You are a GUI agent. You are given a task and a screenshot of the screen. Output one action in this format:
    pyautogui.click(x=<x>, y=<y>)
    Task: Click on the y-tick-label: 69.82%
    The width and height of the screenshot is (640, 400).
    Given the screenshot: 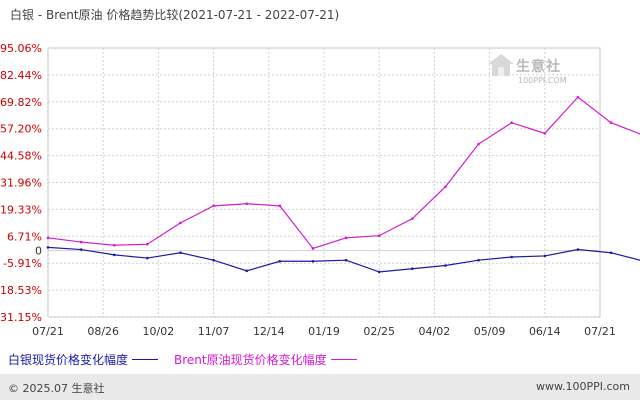 What is the action you would take?
    pyautogui.click(x=21, y=102)
    